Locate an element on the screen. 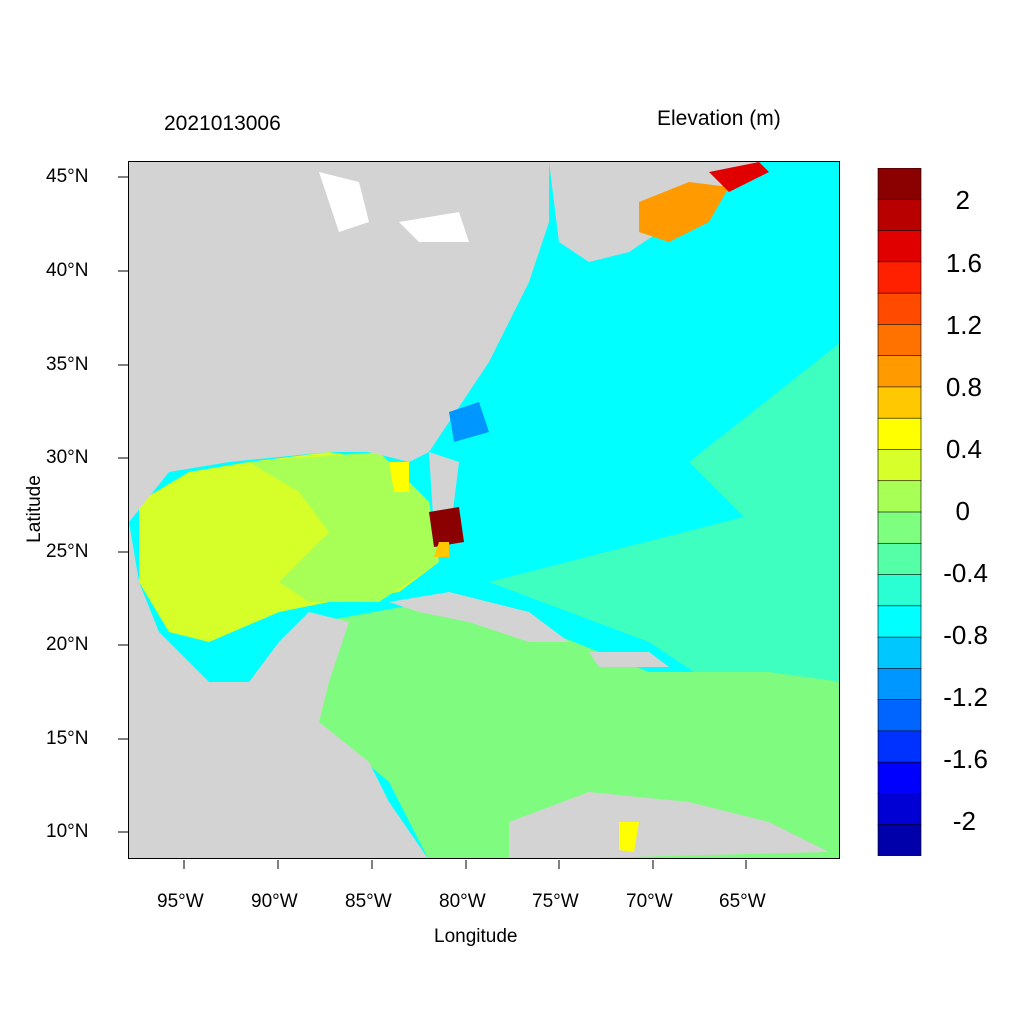  colorbar-label: 1.2 is located at coordinates (963, 325).